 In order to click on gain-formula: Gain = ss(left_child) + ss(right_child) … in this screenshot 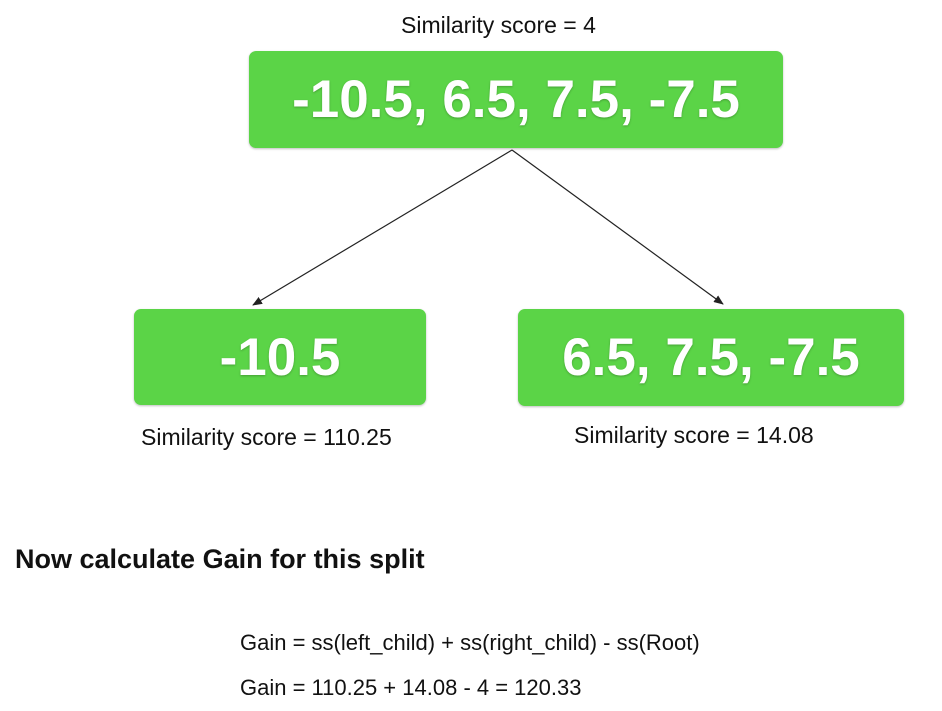, I will do `click(470, 642)`.